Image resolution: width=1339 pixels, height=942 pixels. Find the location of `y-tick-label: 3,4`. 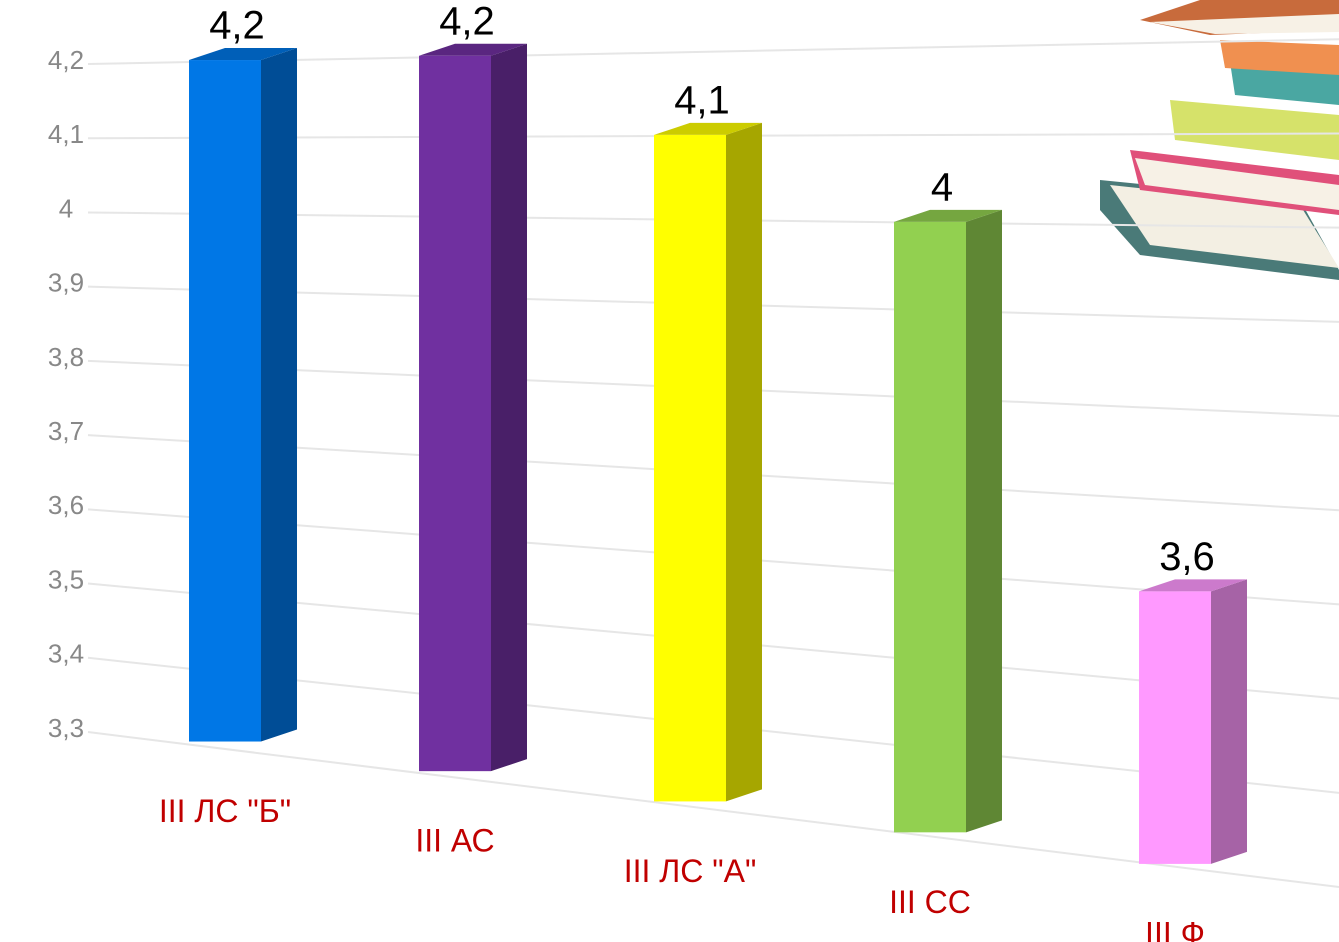

y-tick-label: 3,4 is located at coordinates (66, 654).